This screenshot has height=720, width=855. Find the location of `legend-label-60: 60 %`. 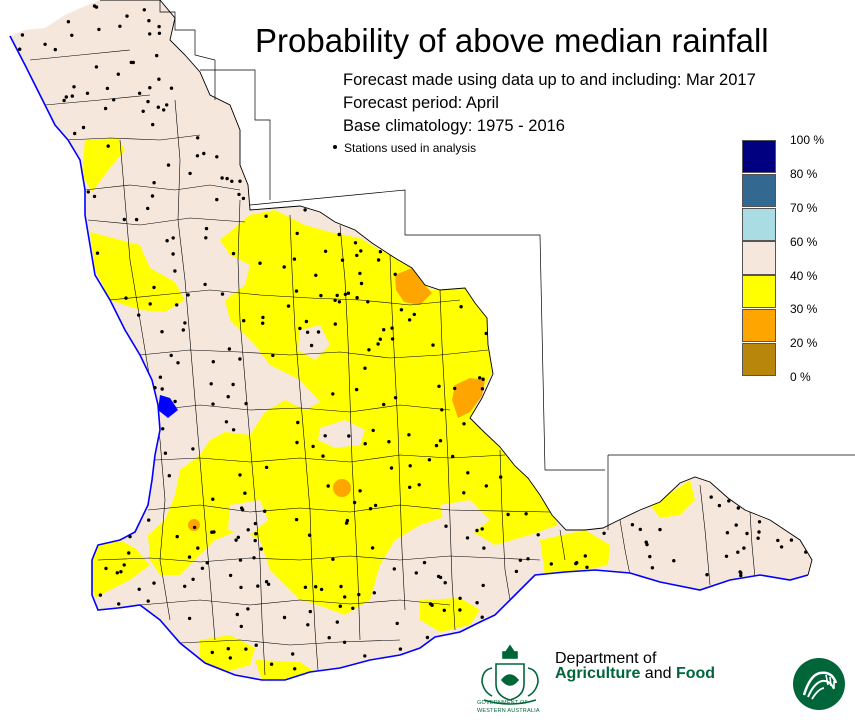

legend-label-60: 60 % is located at coordinates (804, 242).